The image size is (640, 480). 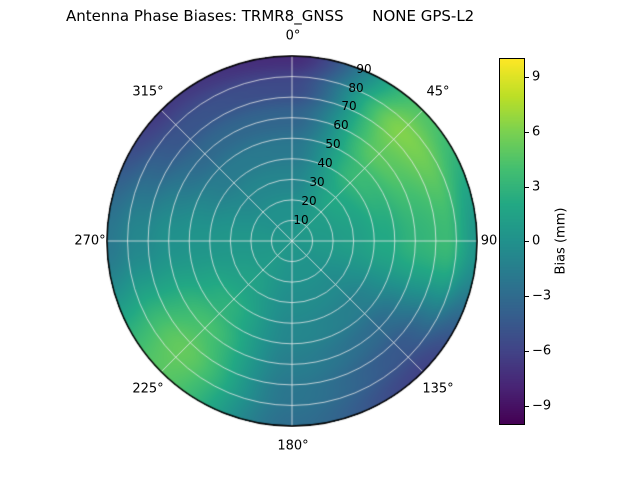 I want to click on radial-tick-label-40: 40, so click(x=325, y=163).